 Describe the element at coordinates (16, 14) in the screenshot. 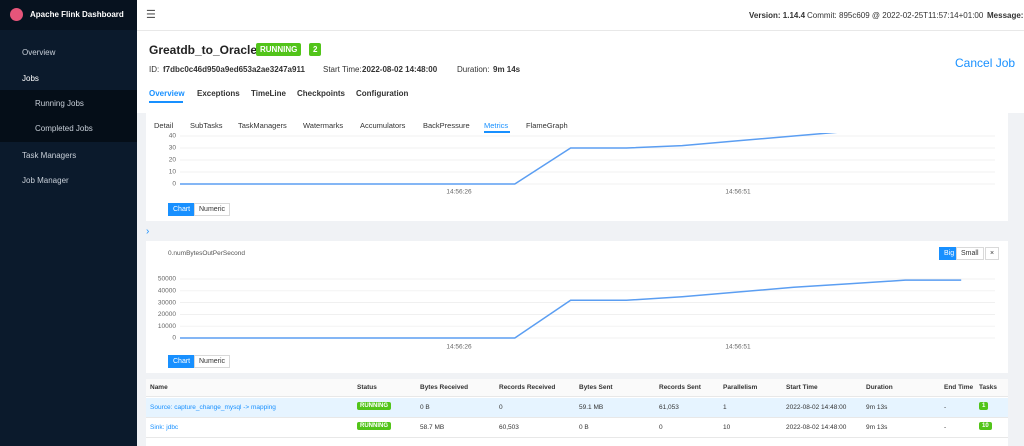

I see `logo` at that location.